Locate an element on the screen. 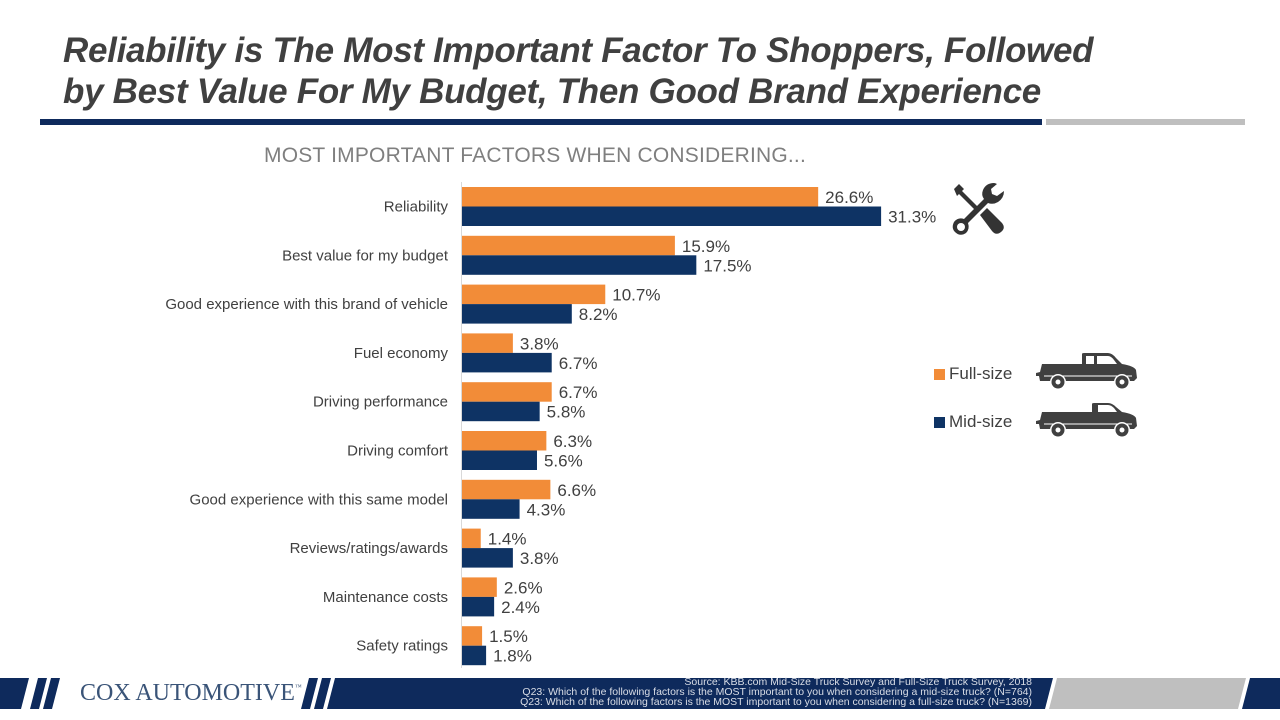 The height and width of the screenshot is (720, 1280). value-label-full-size: 6.7% is located at coordinates (578, 392).